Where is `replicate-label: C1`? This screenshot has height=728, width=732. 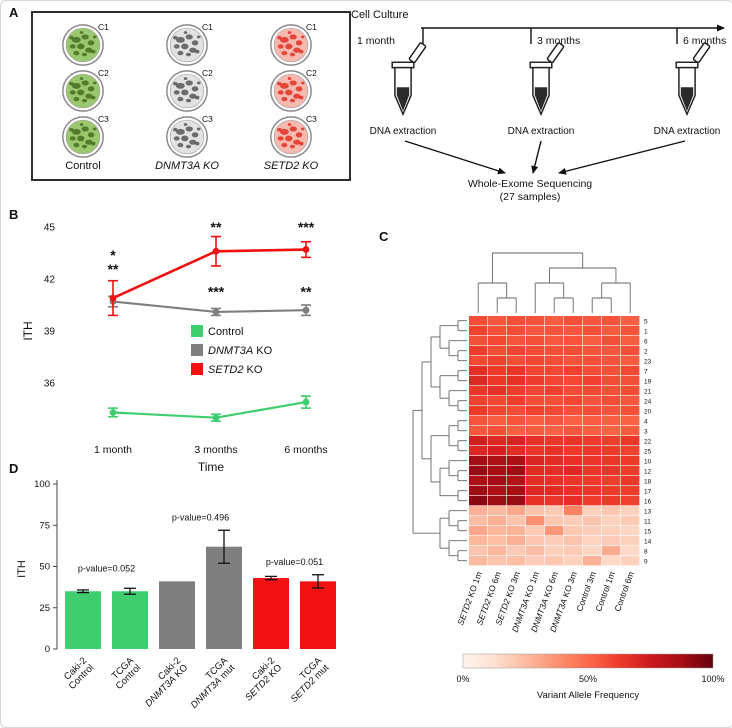
replicate-label: C1 is located at coordinates (103, 27).